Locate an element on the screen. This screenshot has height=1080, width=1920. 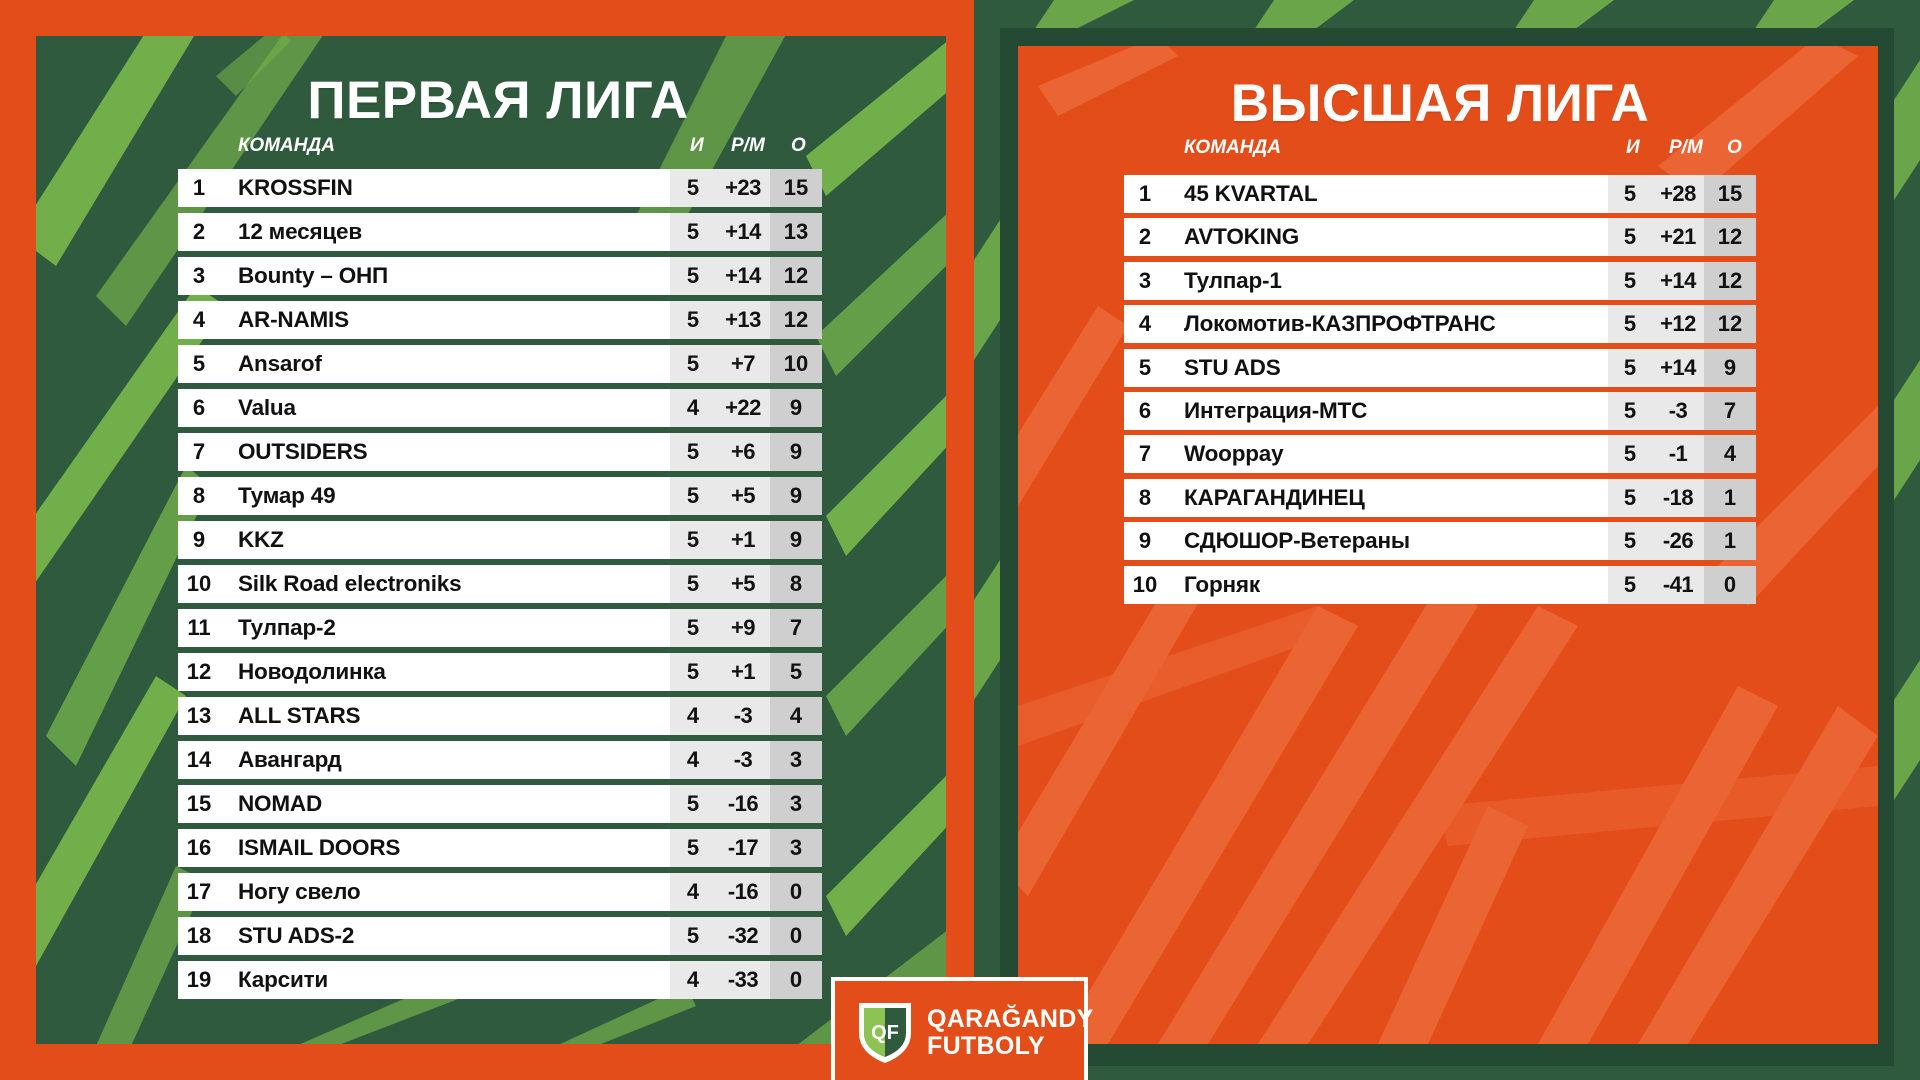
goal-diff-cell: -17 is located at coordinates (743, 848).